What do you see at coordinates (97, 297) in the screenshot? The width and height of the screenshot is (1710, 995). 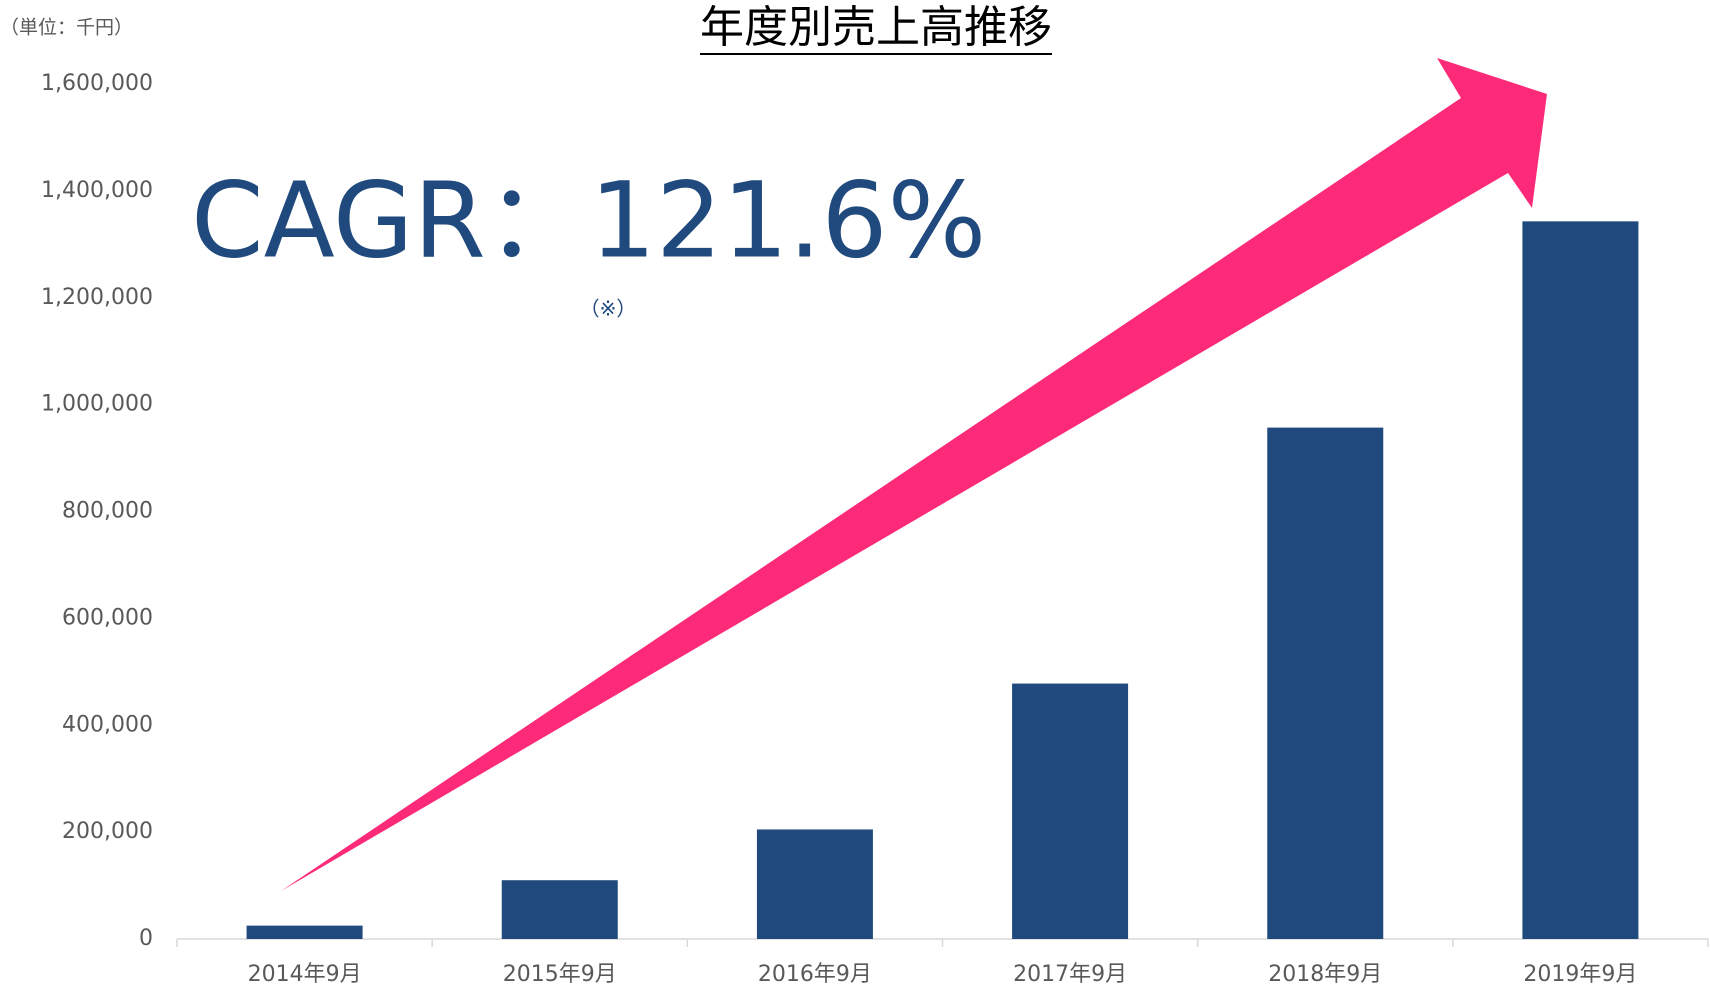 I see `y-tick-label: 1,200,000` at bounding box center [97, 297].